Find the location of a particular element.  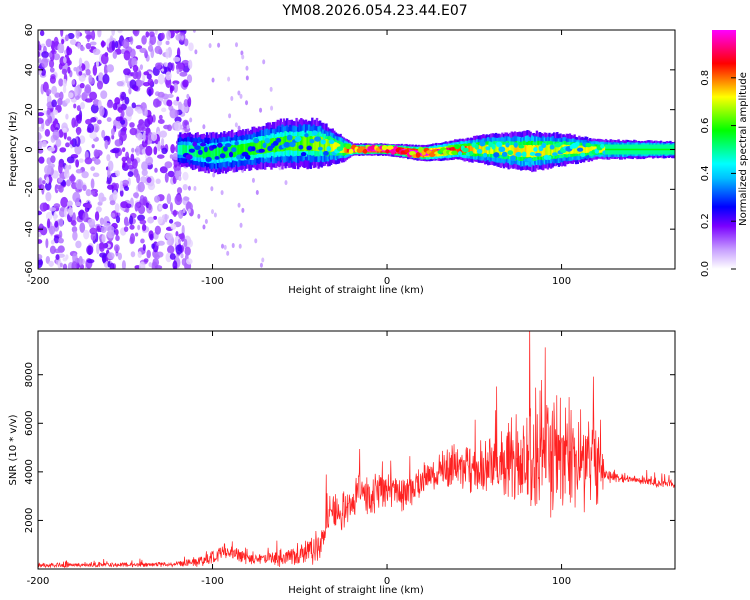

spectrogram-y-axis-label: Frequency (Hz) is located at coordinates (13, 149).